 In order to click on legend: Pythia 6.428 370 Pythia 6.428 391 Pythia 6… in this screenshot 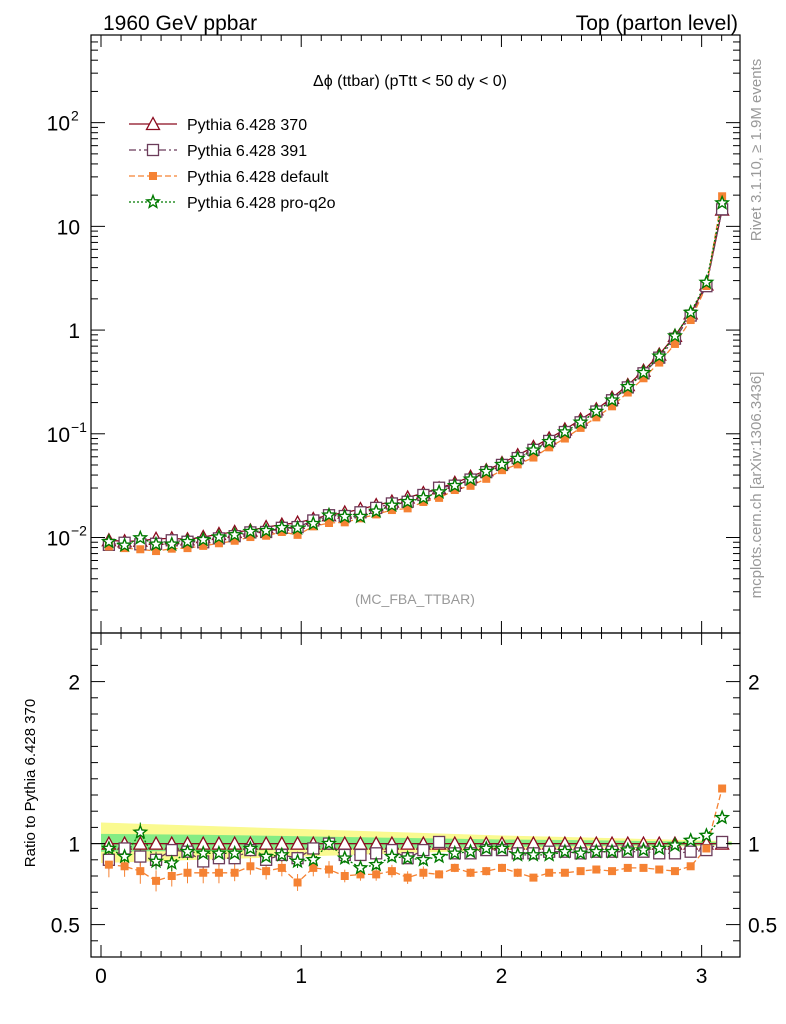, I will do `click(232, 164)`.